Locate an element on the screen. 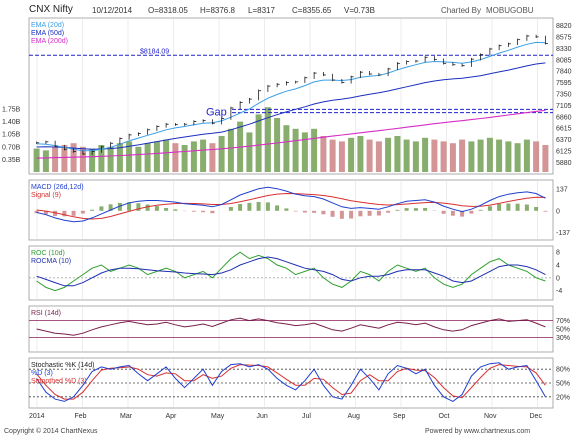 This screenshot has height=439, width=584. x-axis-label: Dec is located at coordinates (536, 416).